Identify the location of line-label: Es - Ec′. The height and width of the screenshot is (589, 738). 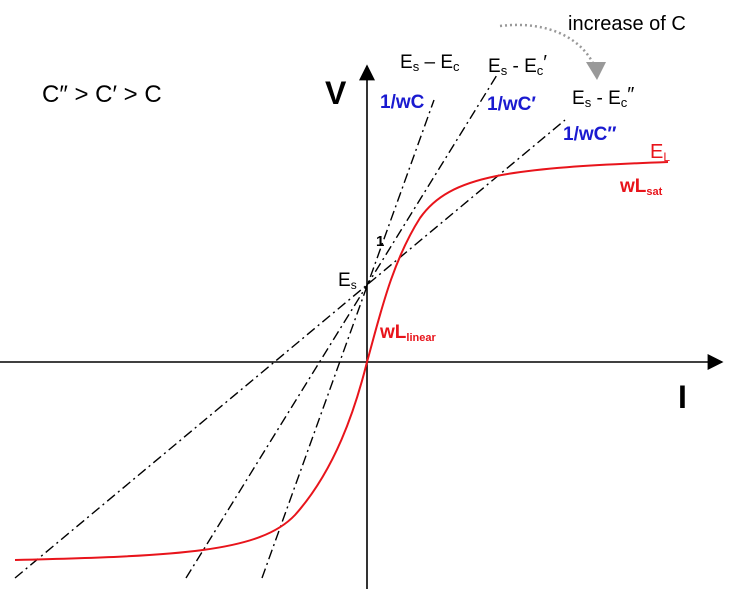
(517, 65).